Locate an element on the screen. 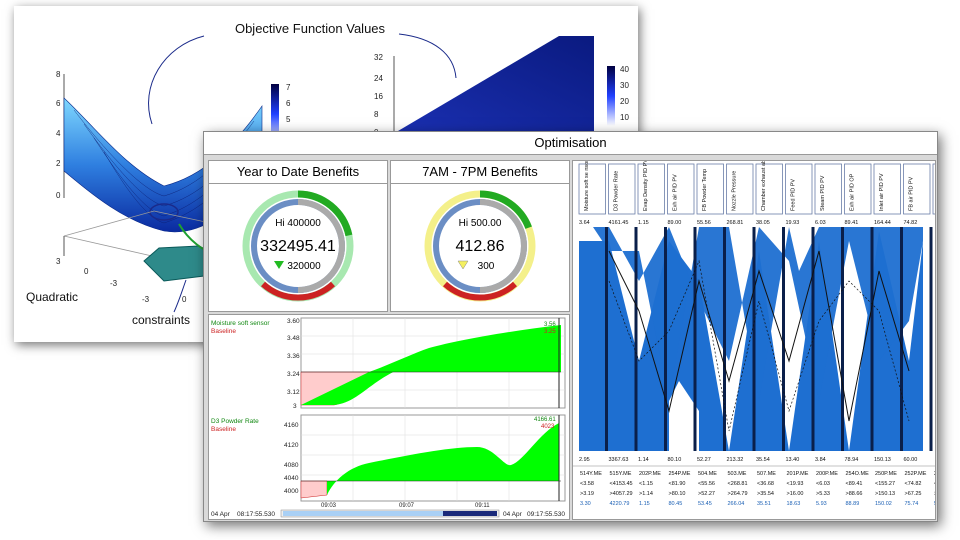 This screenshot has width=960, height=540. linear-colorbar: 40 30 20 10 is located at coordinates (618, 95).